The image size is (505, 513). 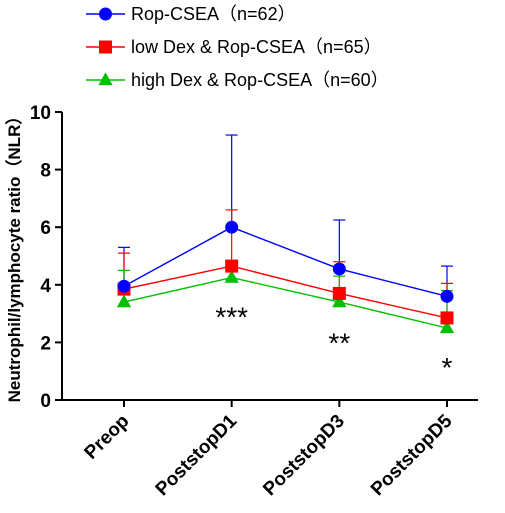 I want to click on x-tick-label: PoststopD5, so click(x=412, y=455).